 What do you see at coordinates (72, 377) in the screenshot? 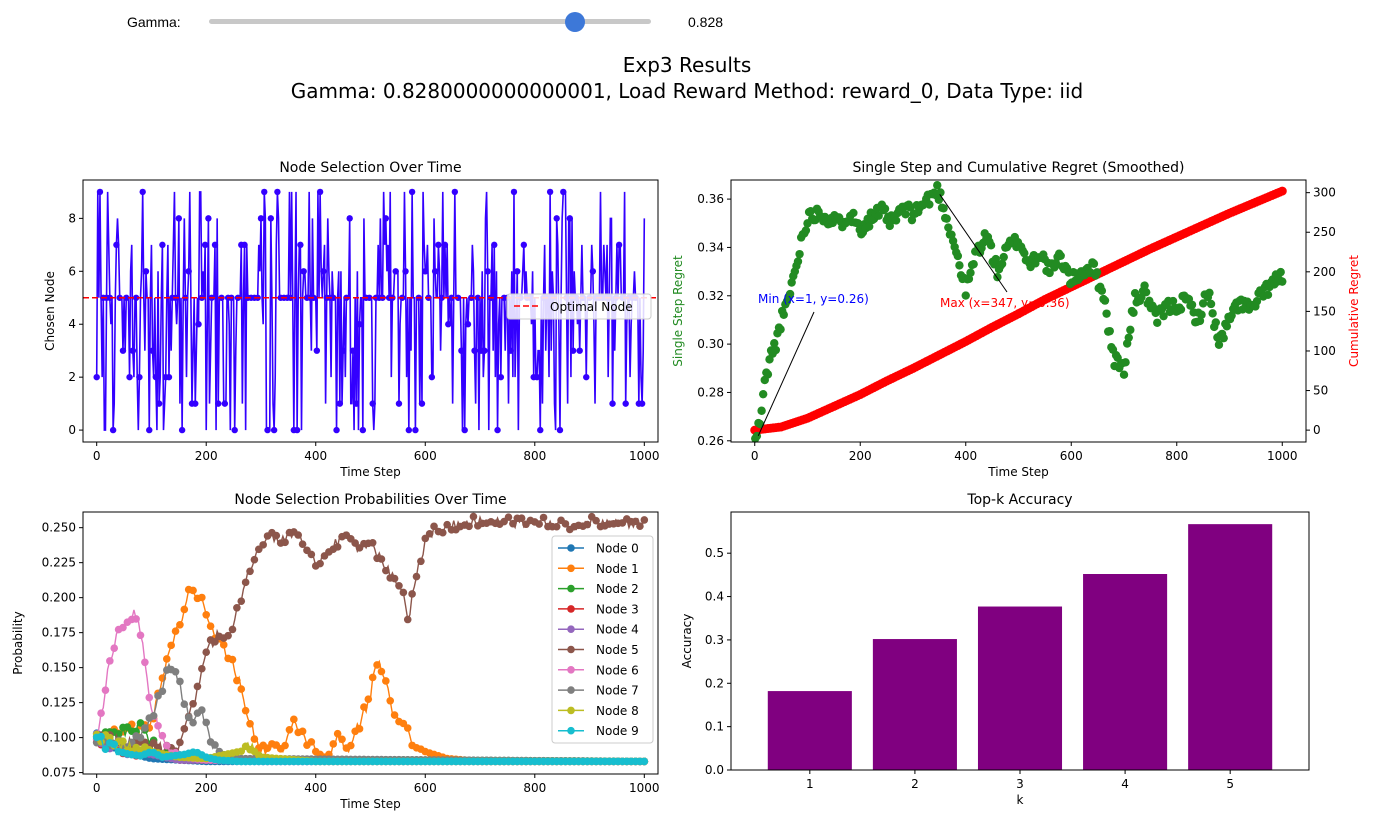
I see `node-selection-y-tick-label: 2` at bounding box center [72, 377].